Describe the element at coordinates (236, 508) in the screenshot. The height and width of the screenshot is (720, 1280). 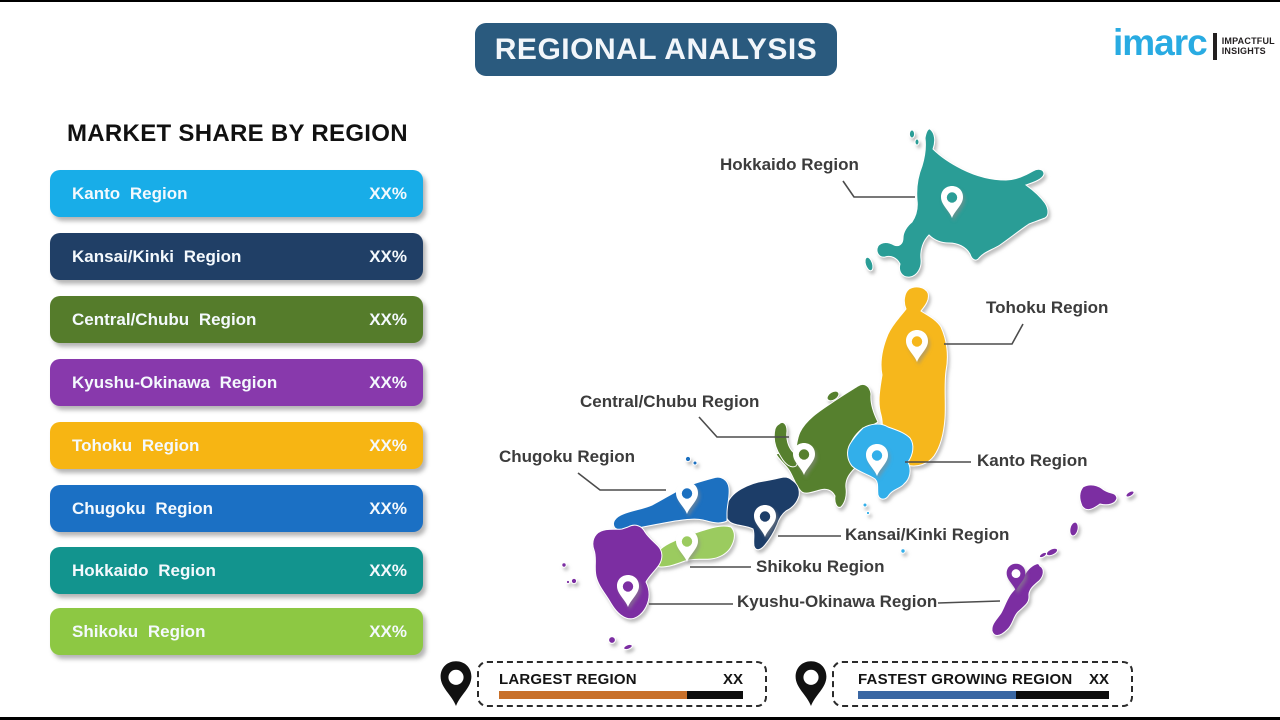
I see `market-share-bar-chugoku: Chugoku Region XX%` at that location.